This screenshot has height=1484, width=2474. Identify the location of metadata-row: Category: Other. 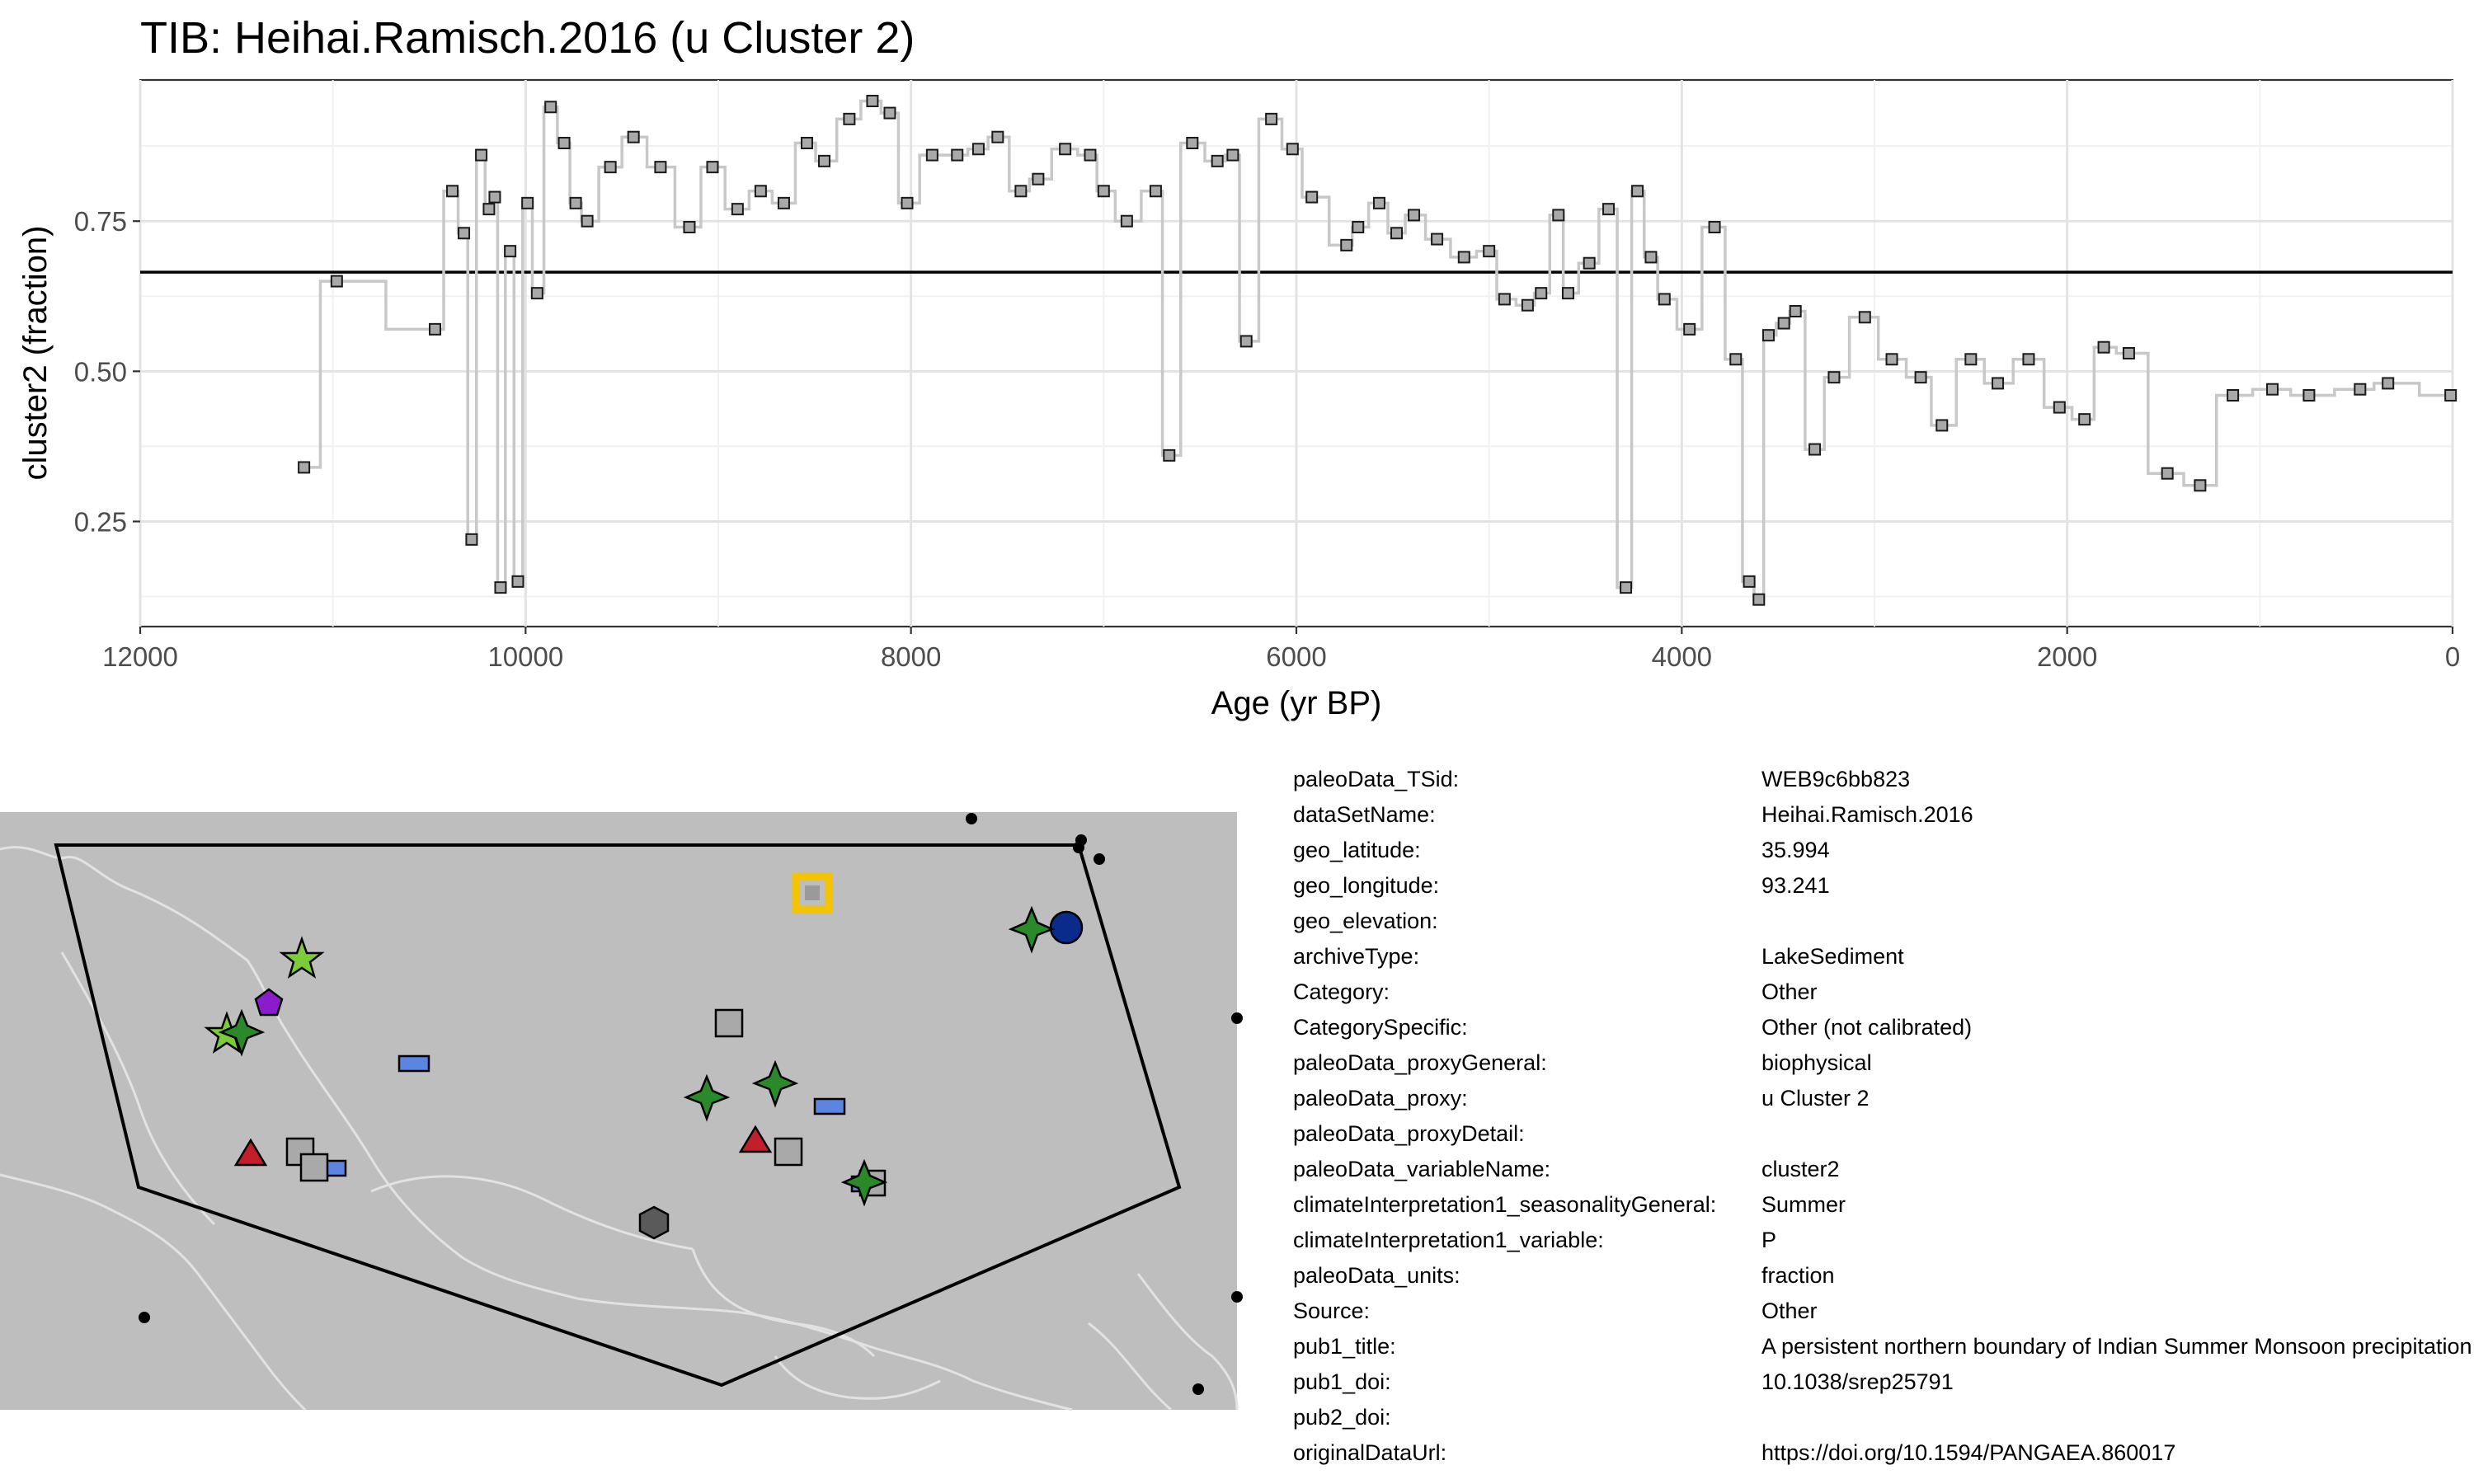
(1883, 992).